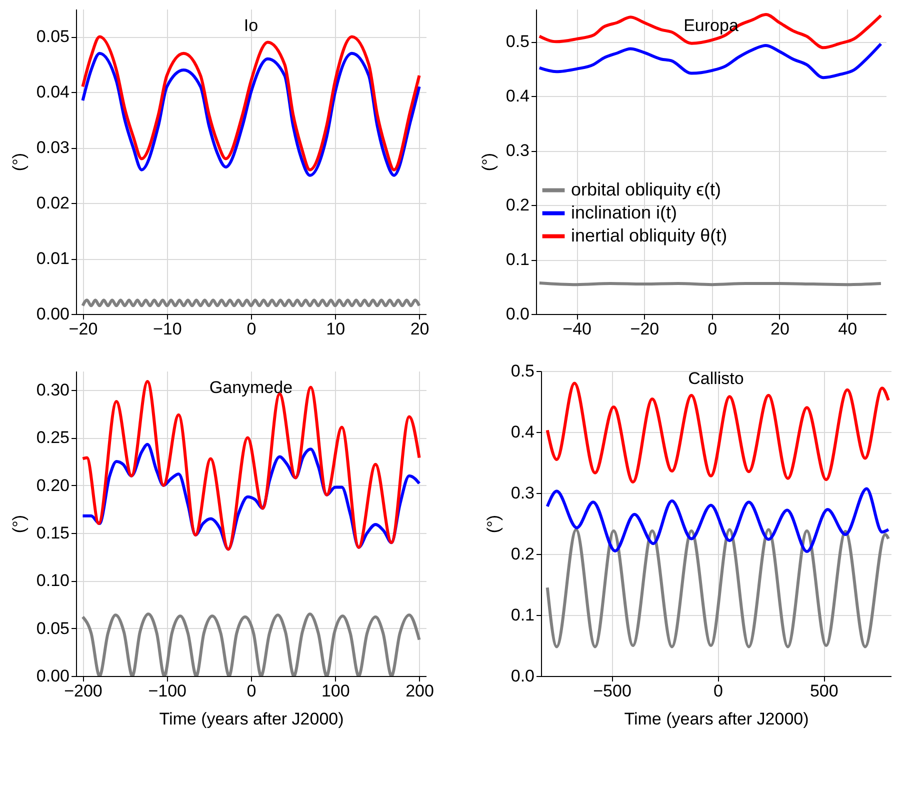  What do you see at coordinates (53, 203) in the screenshot?
I see `y-tick-label: 0.02` at bounding box center [53, 203].